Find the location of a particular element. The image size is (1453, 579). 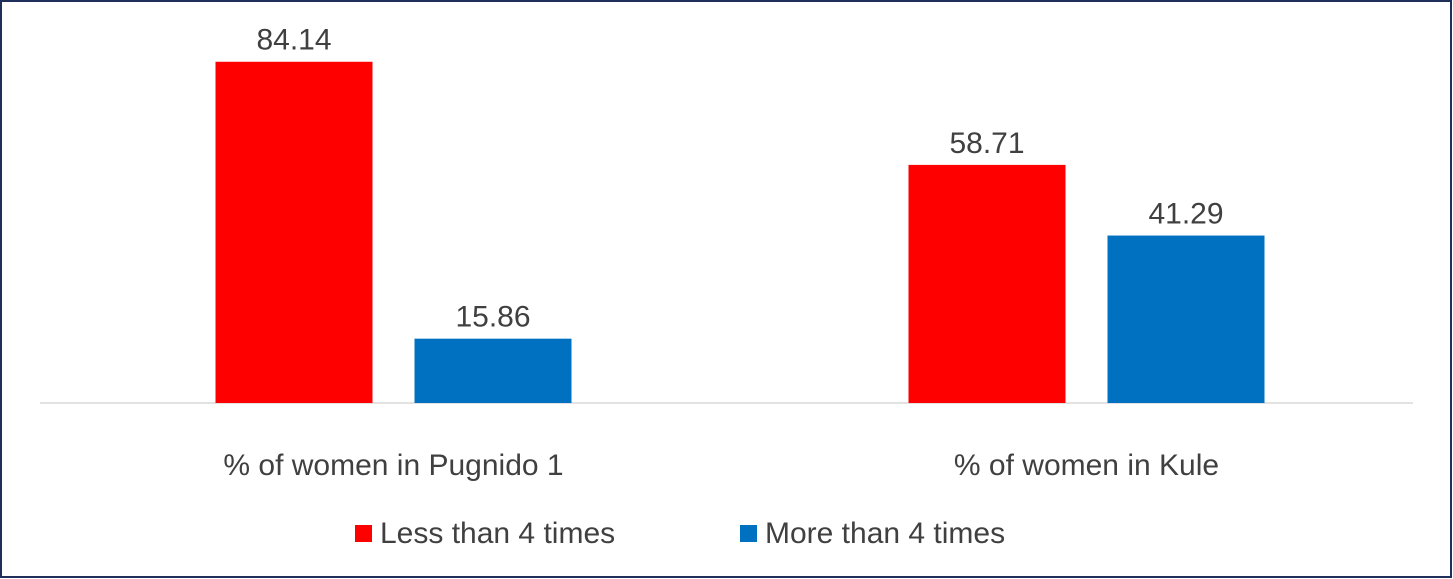

data-label: 84.14 is located at coordinates (293, 40).